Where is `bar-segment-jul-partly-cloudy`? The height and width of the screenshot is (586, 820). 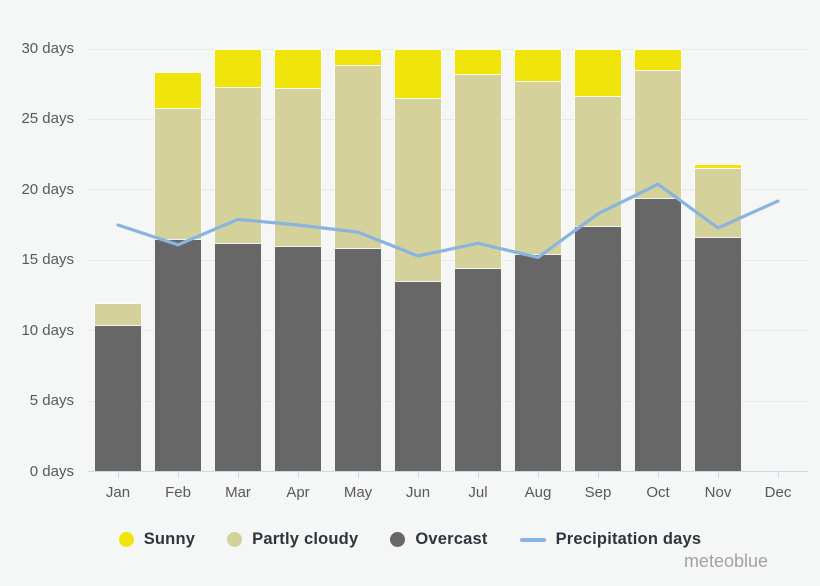
bar-segment-jul-partly-cloudy is located at coordinates (478, 171).